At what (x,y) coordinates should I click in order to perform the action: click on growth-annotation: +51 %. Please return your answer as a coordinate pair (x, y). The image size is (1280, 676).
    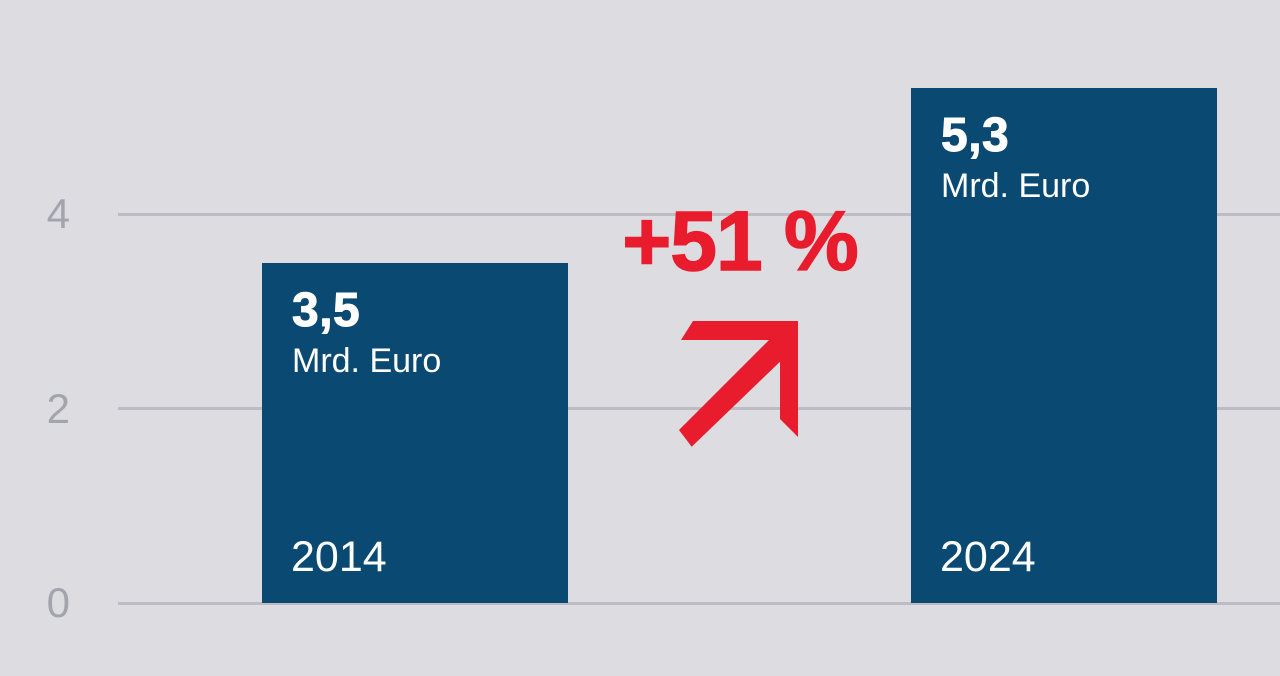
    Looking at the image, I should click on (740, 241).